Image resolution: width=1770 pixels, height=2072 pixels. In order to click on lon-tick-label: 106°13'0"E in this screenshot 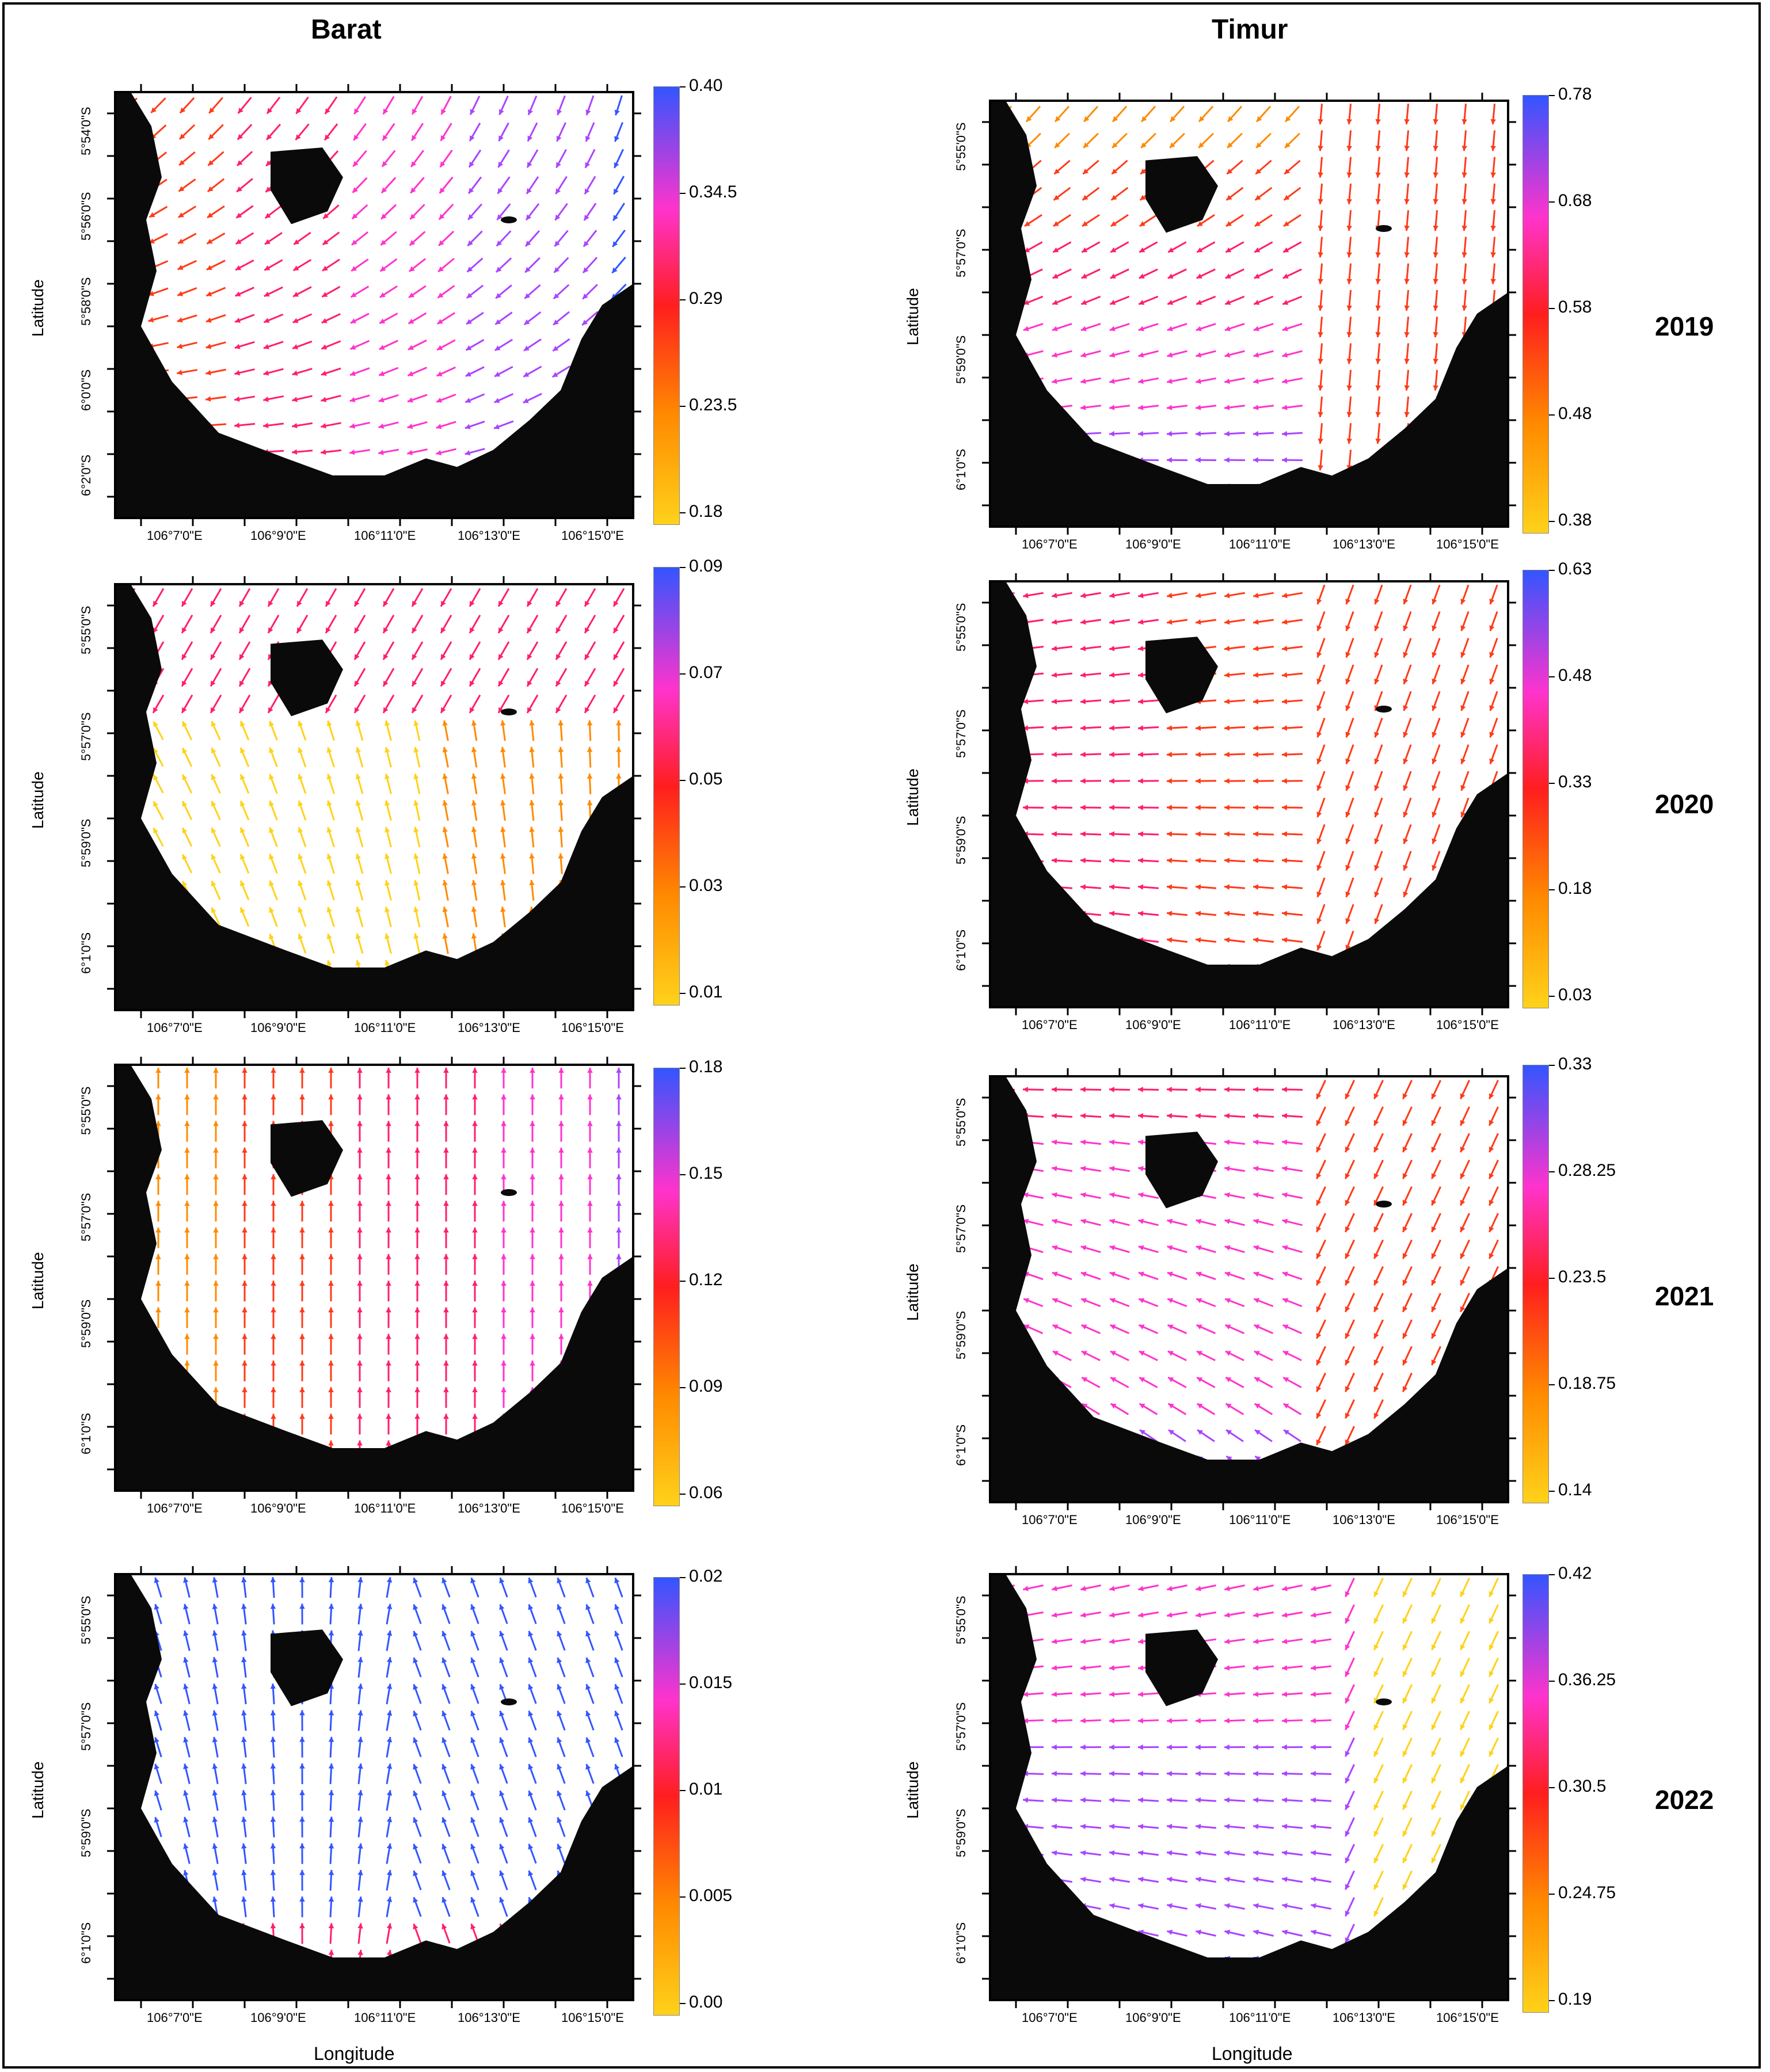, I will do `click(1364, 544)`.